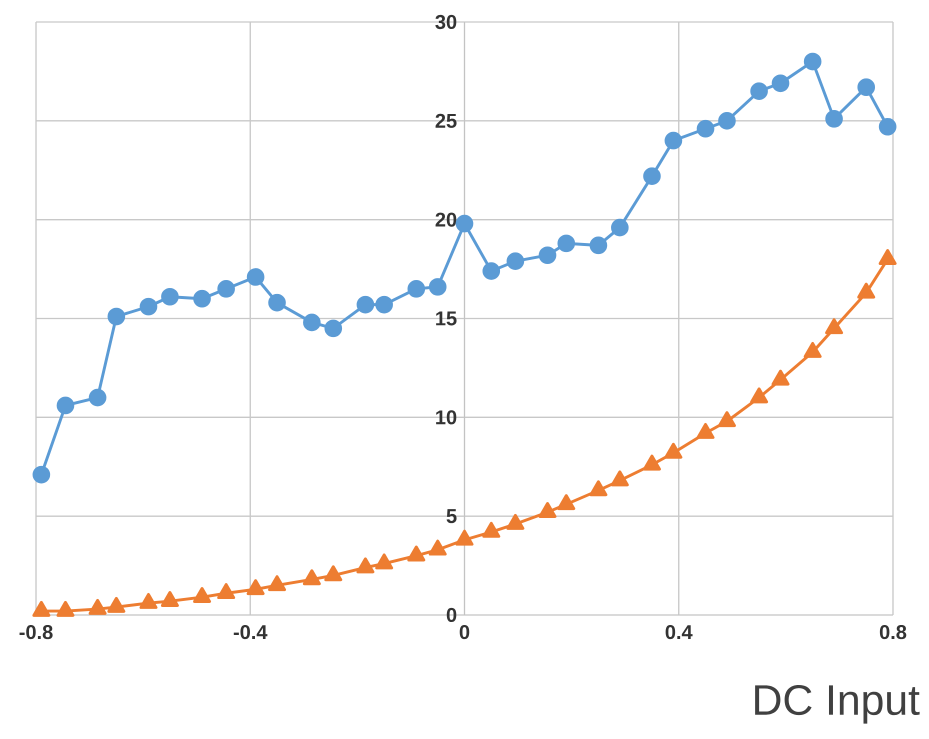 The height and width of the screenshot is (739, 929). Describe the element at coordinates (451, 615) in the screenshot. I see `y-tick-label: 0` at that location.